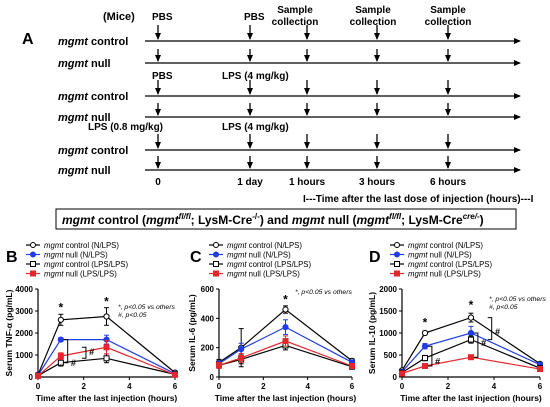 This screenshot has width=550, height=407. Describe the element at coordinates (24, 311) in the screenshot. I see `y-tick-label: 3000` at that location.